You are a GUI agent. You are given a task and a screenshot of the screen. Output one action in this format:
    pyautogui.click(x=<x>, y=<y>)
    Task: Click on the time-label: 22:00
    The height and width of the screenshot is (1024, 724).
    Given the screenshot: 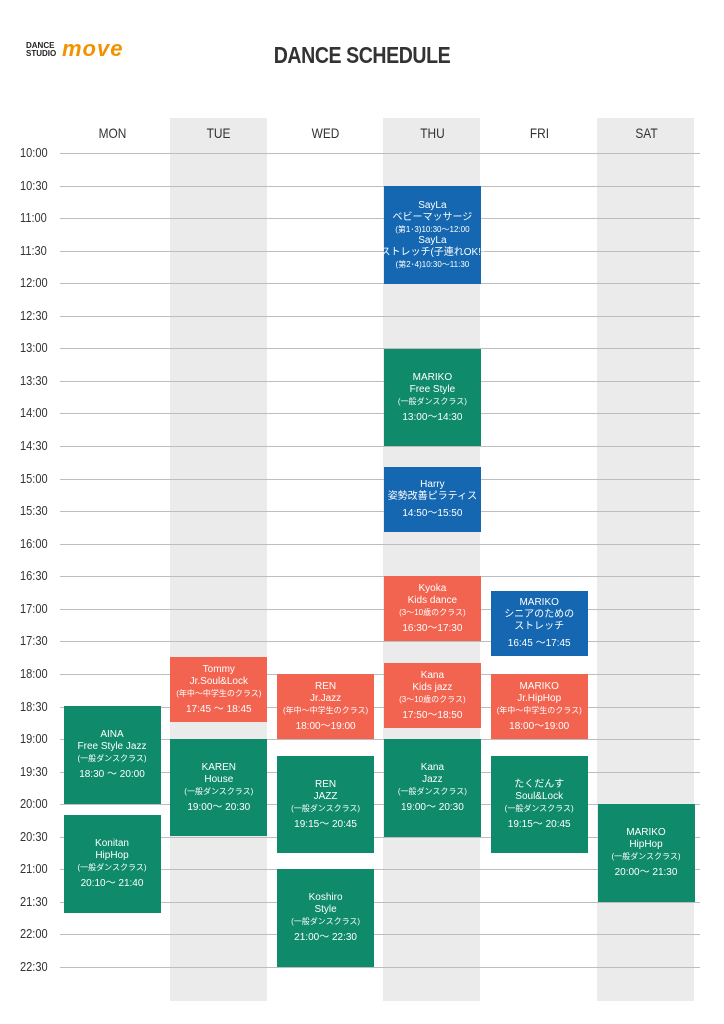 What is the action you would take?
    pyautogui.click(x=34, y=934)
    